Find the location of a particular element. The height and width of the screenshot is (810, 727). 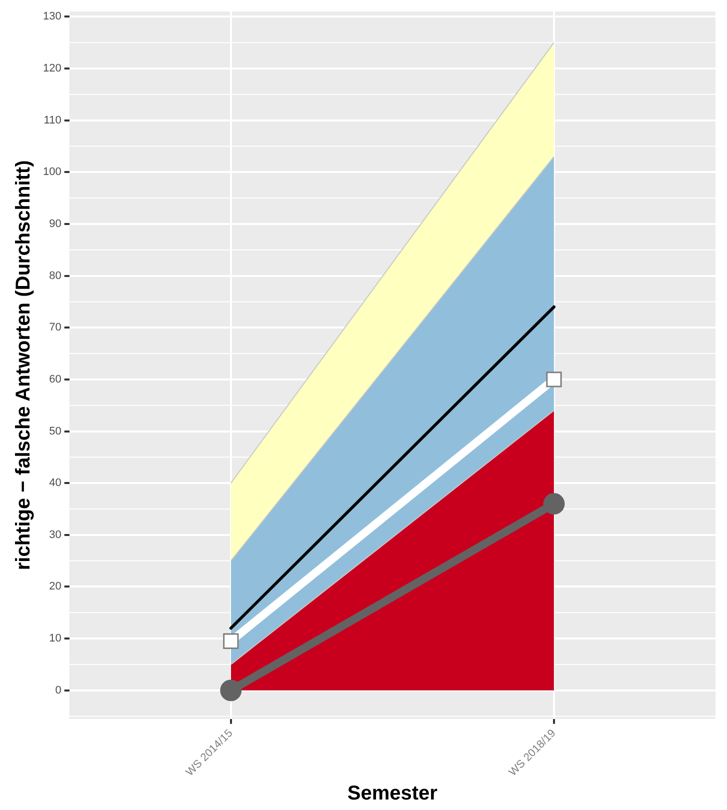

y-tick-label: 10 is located at coordinates (55, 638).